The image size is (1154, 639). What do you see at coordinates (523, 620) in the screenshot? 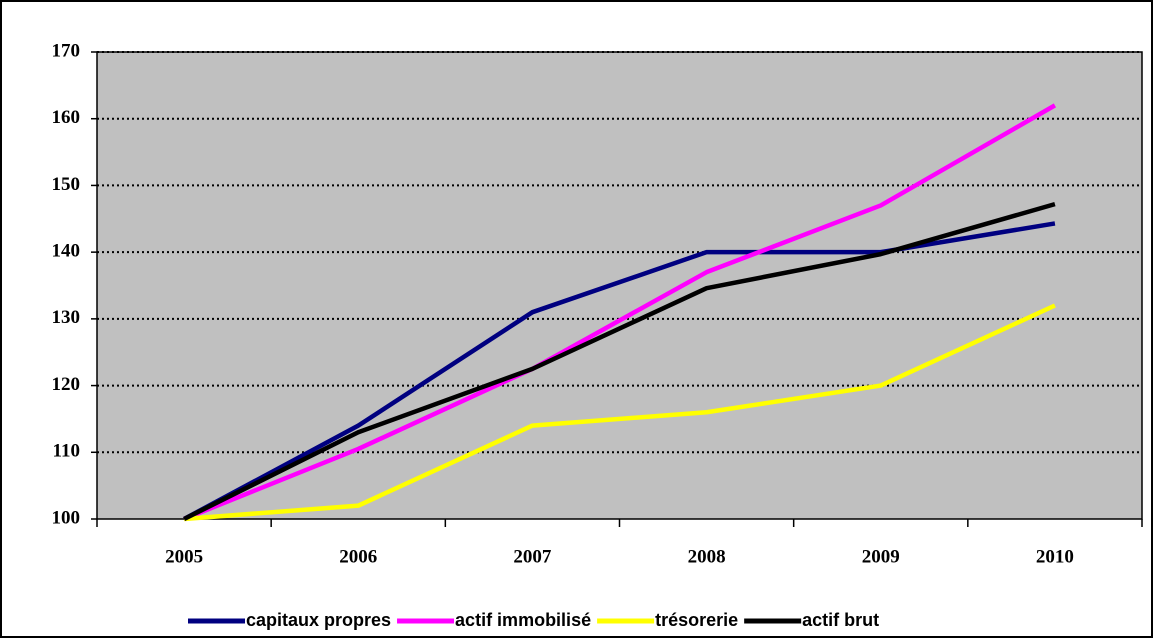
I see `legend-label: actif immobilisé` at bounding box center [523, 620].